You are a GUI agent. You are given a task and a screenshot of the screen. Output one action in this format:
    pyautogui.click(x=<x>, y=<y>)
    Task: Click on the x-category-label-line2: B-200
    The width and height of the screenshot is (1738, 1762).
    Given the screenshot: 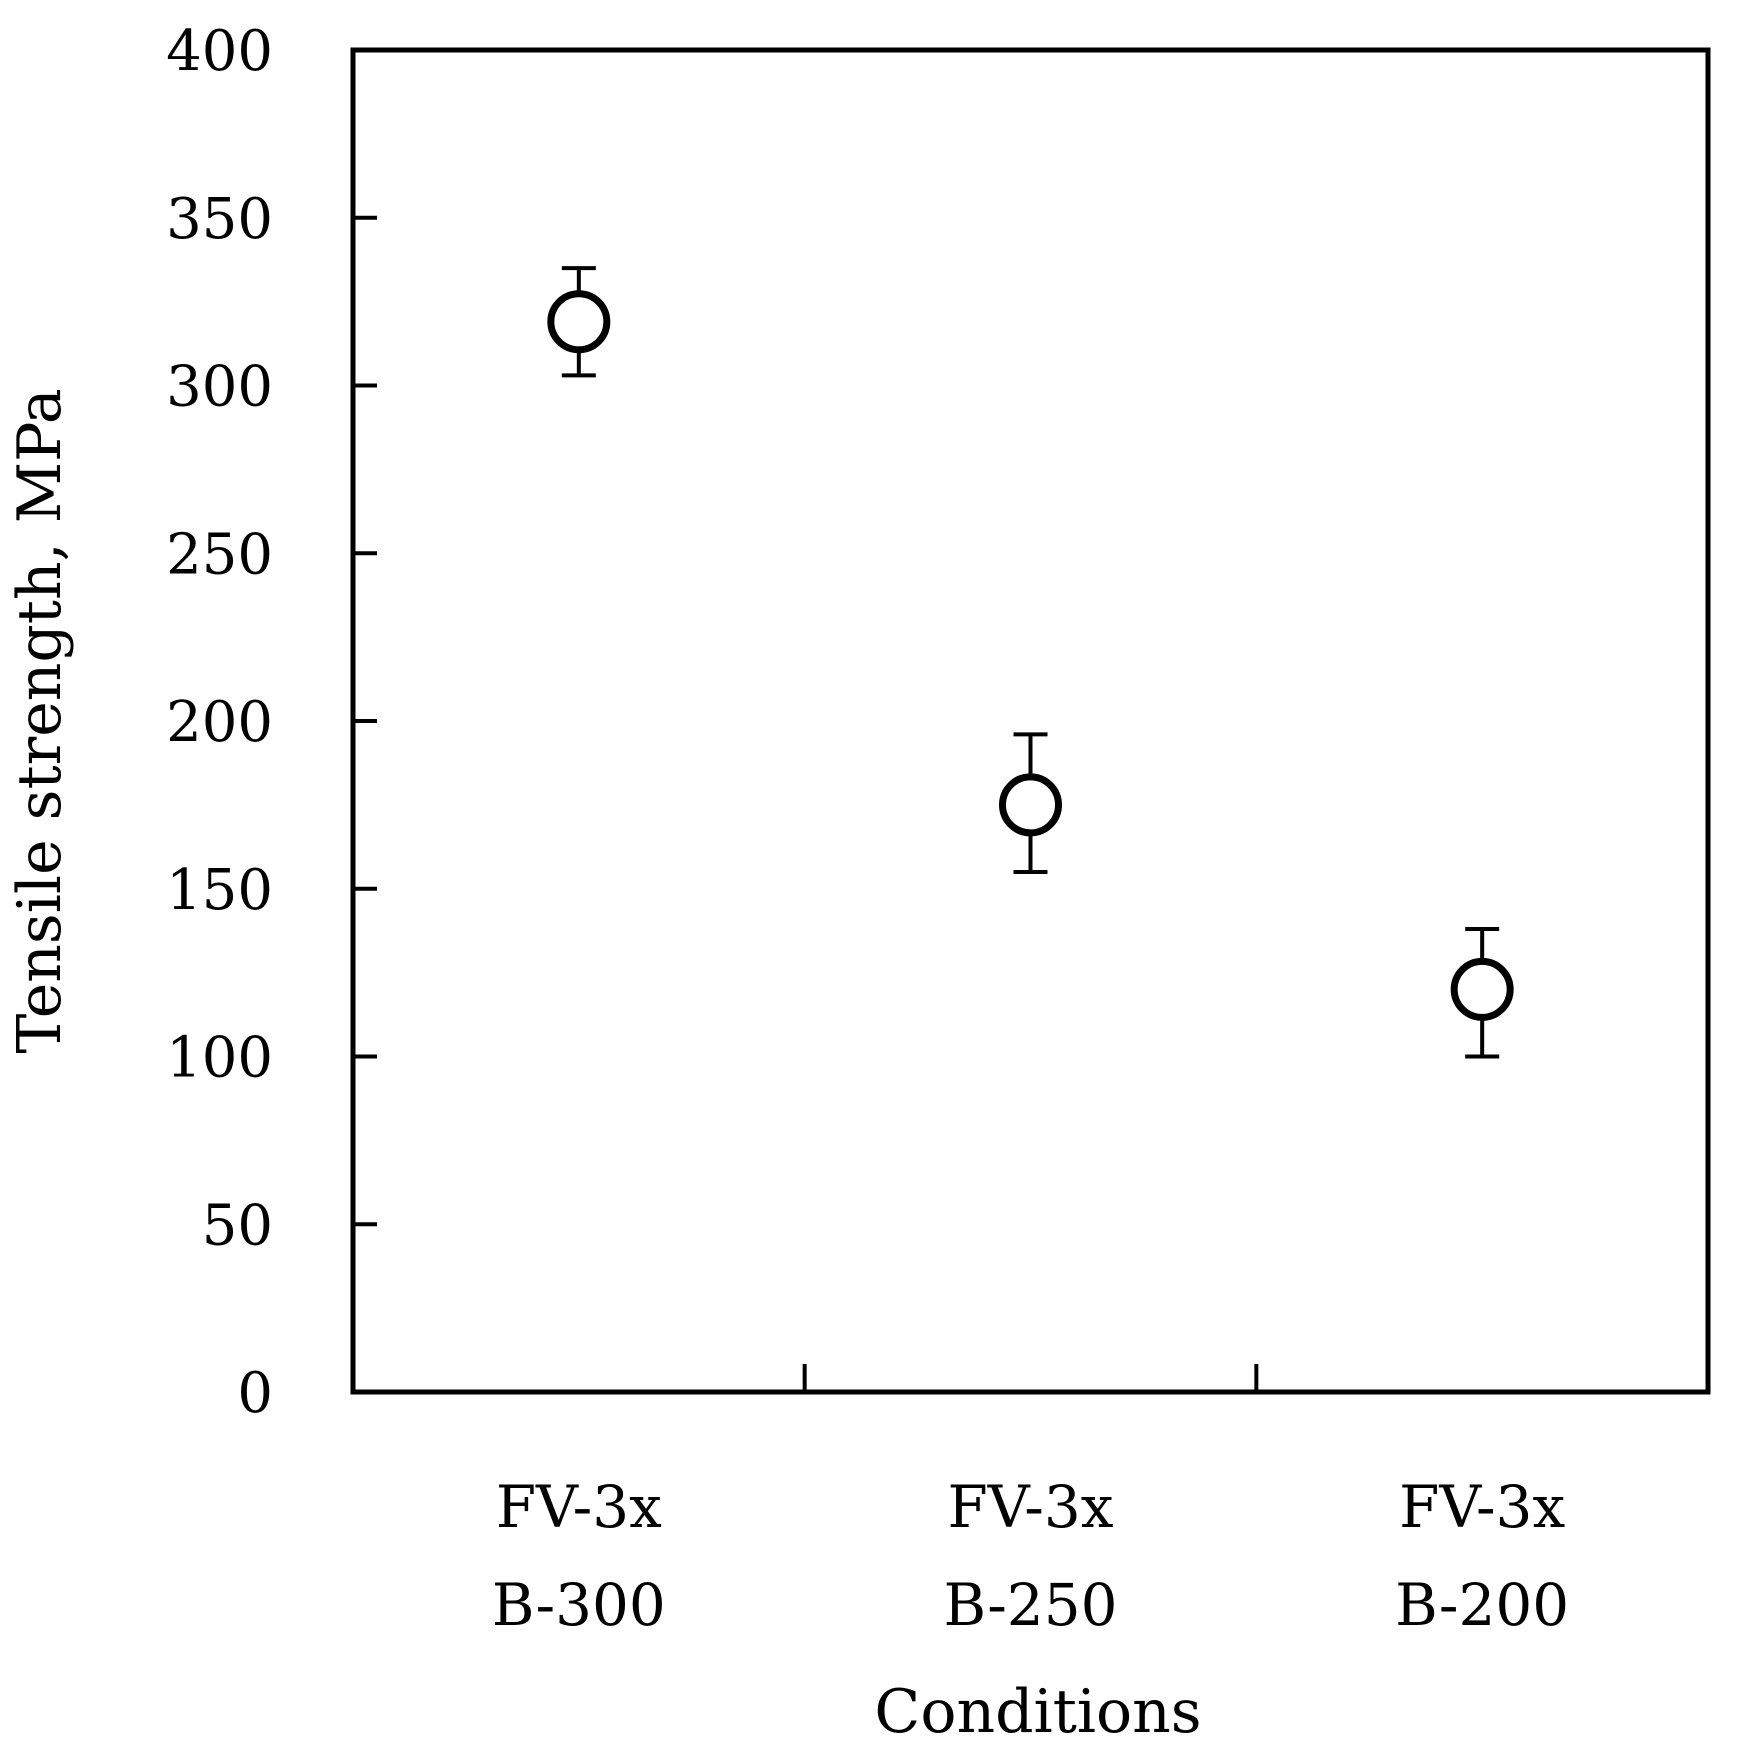 What is the action you would take?
    pyautogui.click(x=1482, y=1605)
    